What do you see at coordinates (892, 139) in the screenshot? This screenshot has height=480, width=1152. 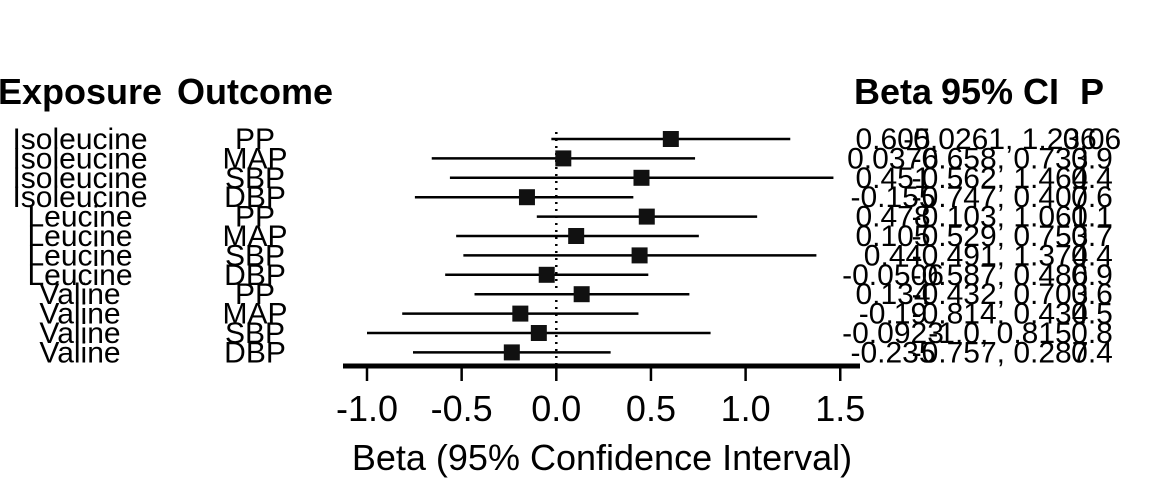 I see `beta-value: 0.605` at bounding box center [892, 139].